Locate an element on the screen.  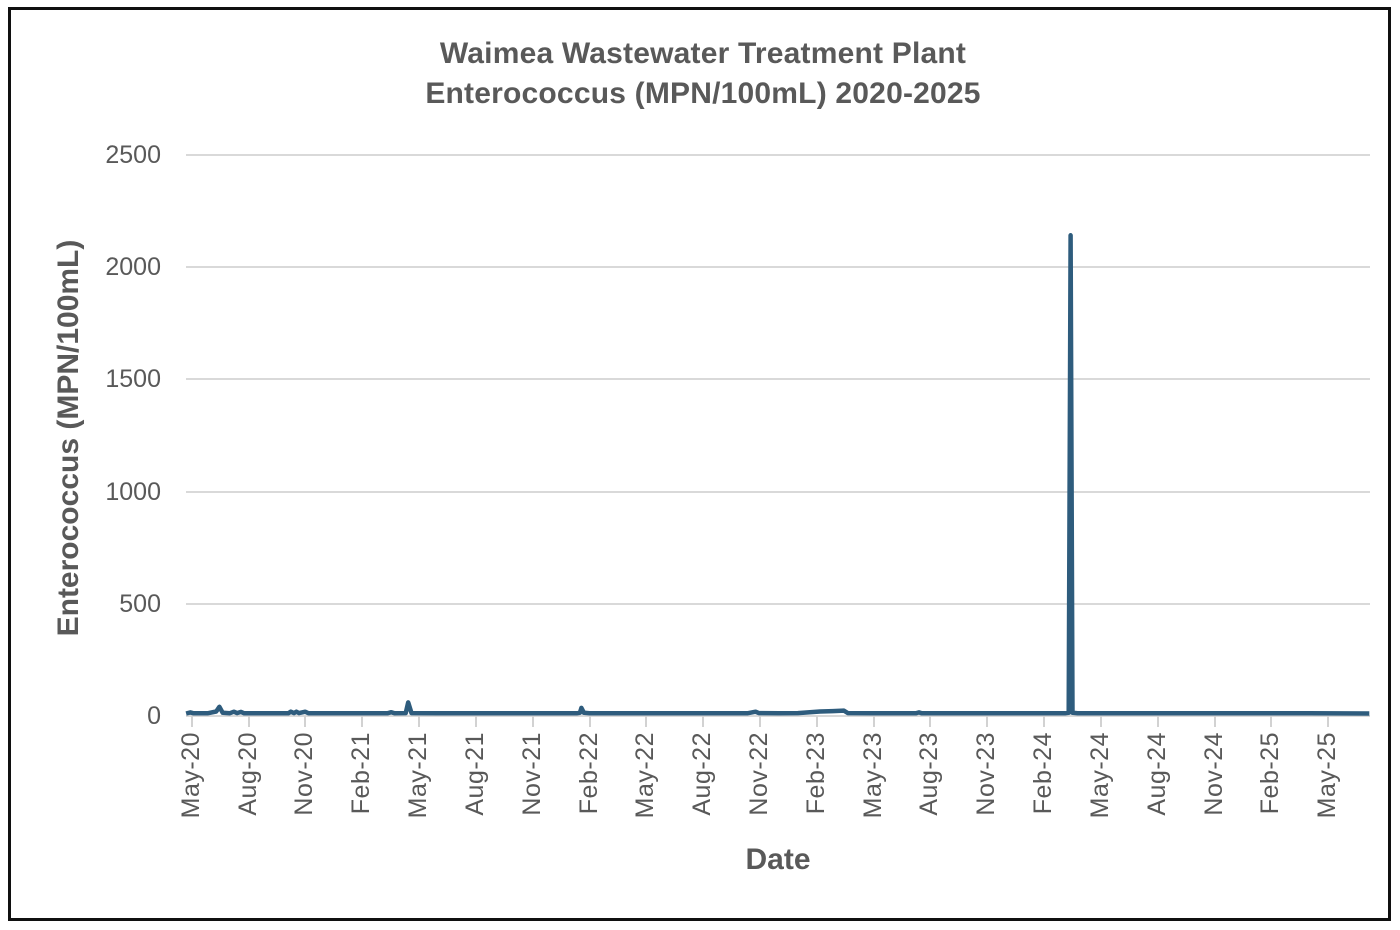
x-tick-label-May-23: May-23 is located at coordinates (872, 775).